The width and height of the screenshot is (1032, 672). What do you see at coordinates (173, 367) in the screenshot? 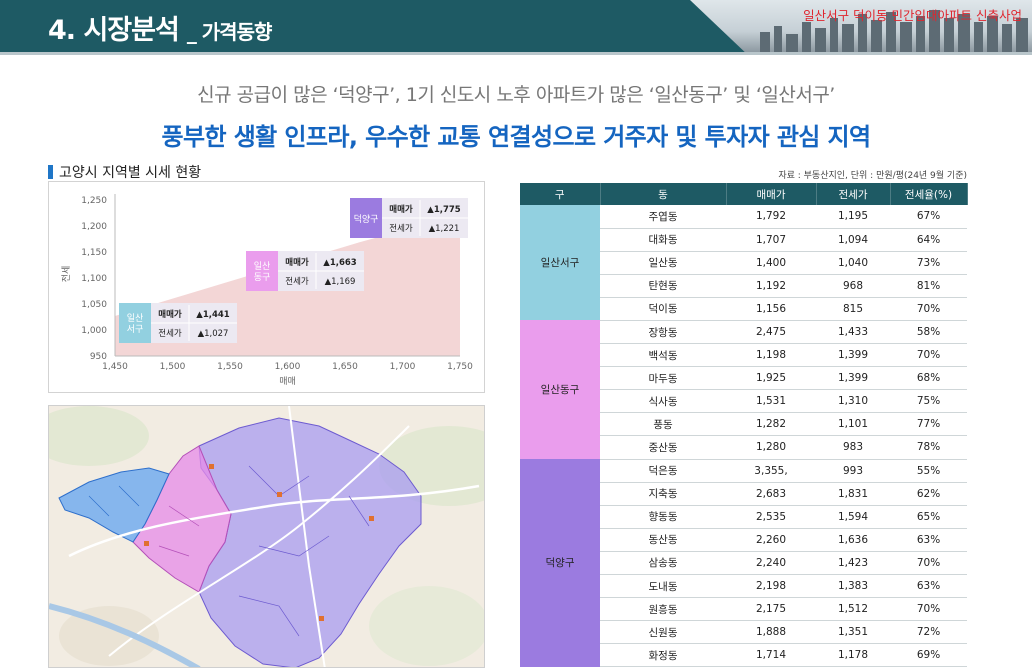
I see `x-tick-label: 1,500` at bounding box center [173, 367].